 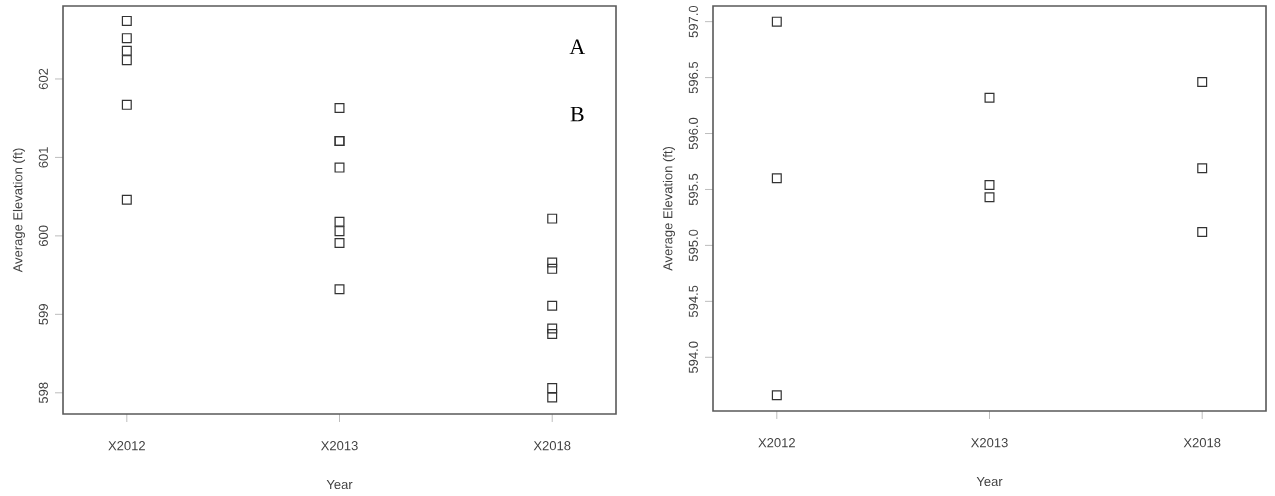 I want to click on y-tick-label: 594.0, so click(x=693, y=357).